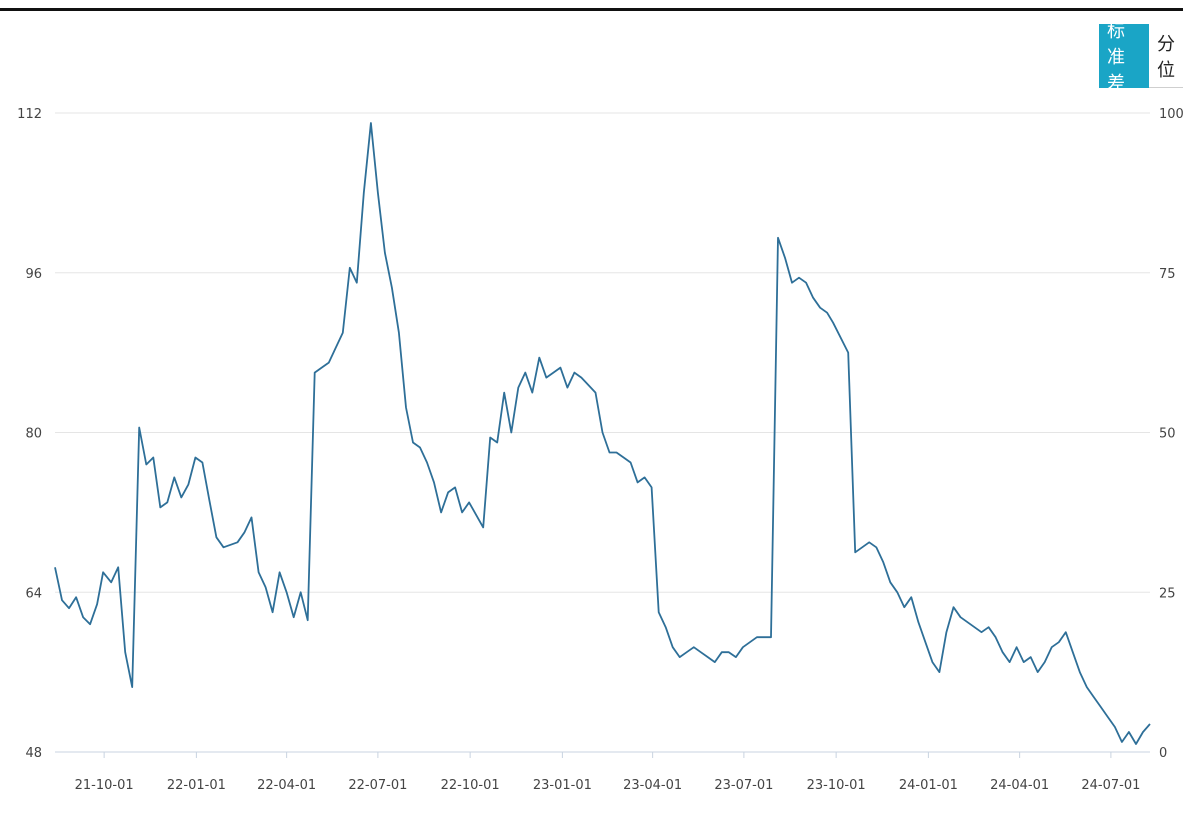 Image resolution: width=1183 pixels, height=836 pixels. I want to click on y-tick-label: 96, so click(33, 274).